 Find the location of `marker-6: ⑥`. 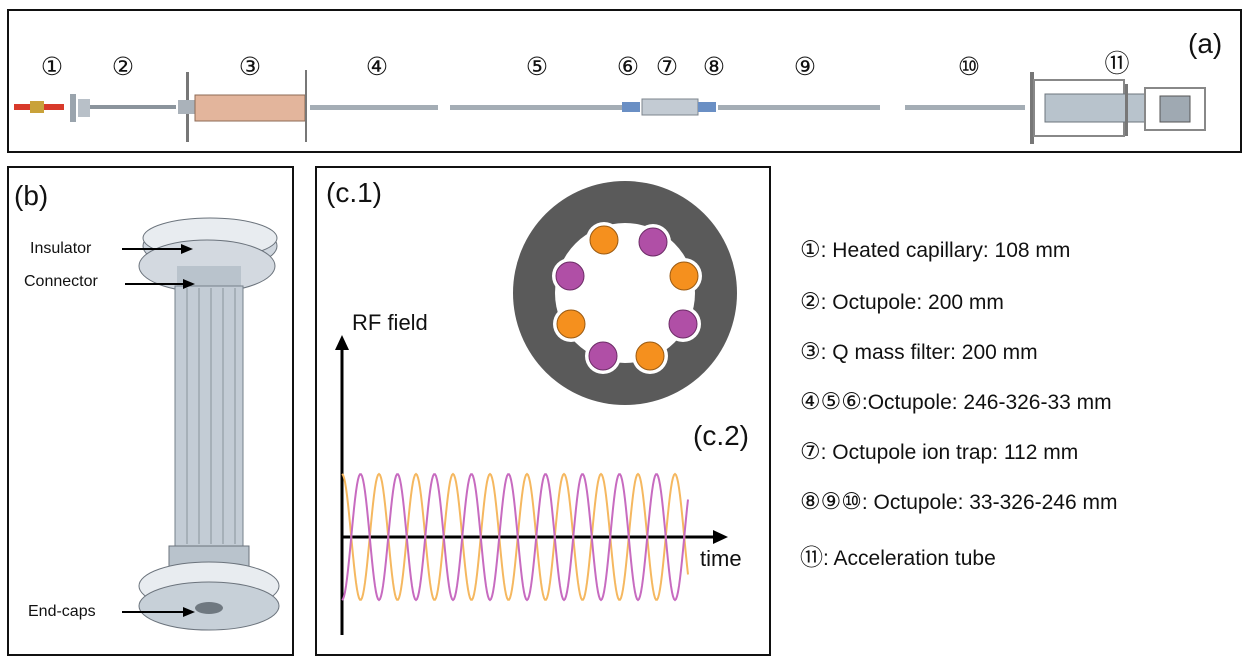

marker-6: ⑥ is located at coordinates (628, 67).